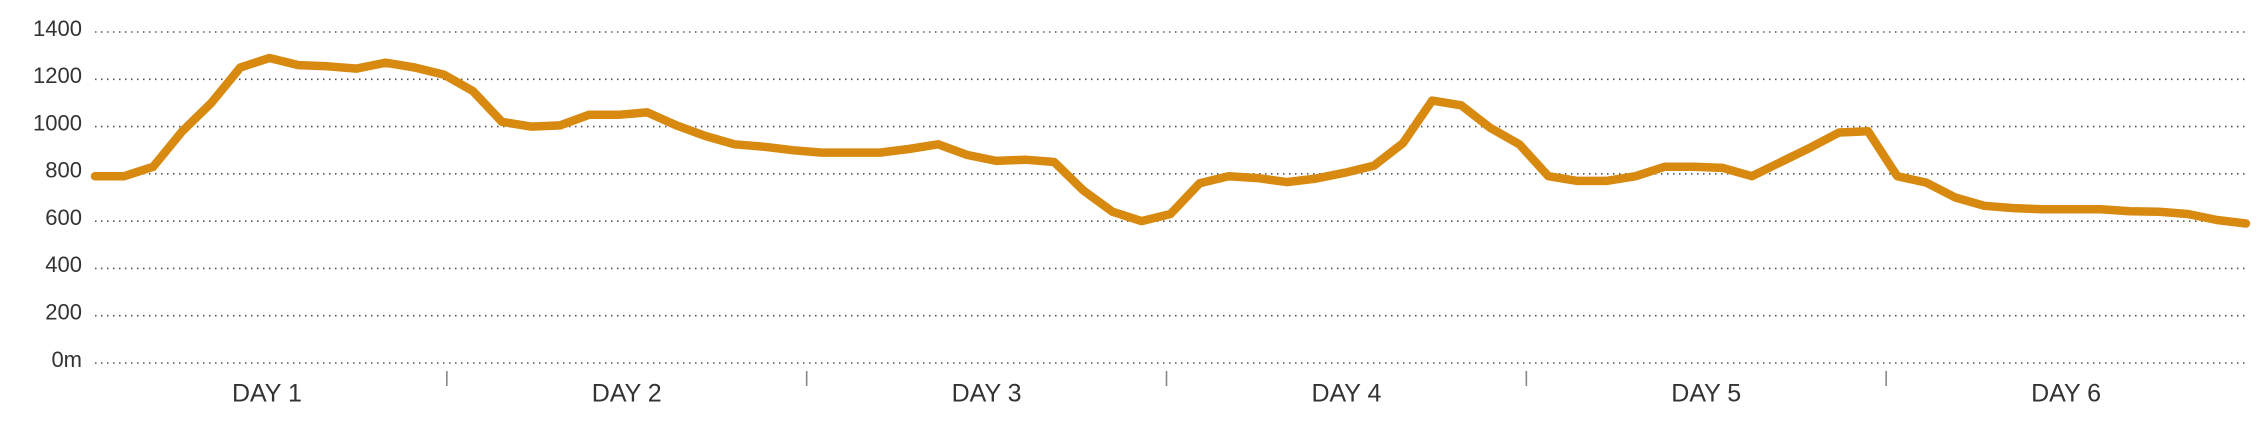 Image resolution: width=2268 pixels, height=427 pixels. I want to click on y-tick-label: 1400, so click(57, 28).